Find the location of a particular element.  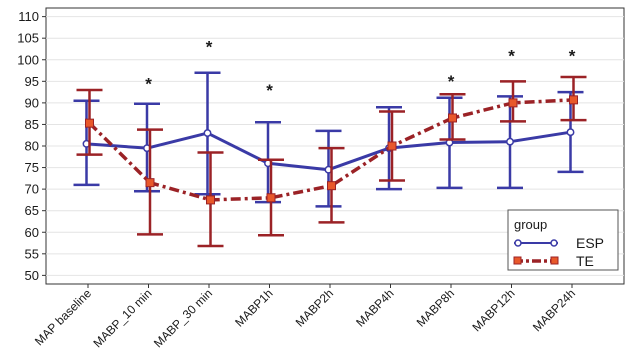

legend-esp-marker-end is located at coordinates (554, 243).